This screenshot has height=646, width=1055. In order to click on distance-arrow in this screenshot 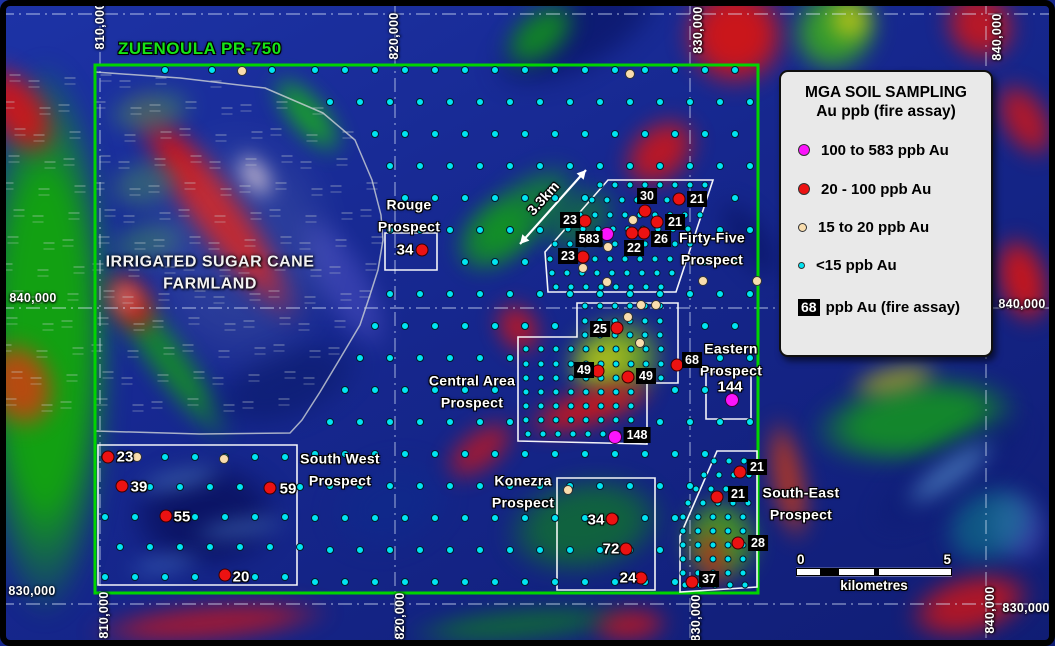, I will do `click(553, 207)`.